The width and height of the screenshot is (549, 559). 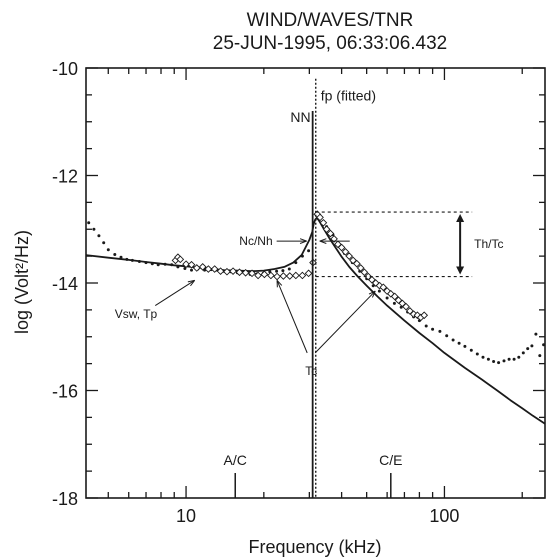 What do you see at coordinates (235, 460) in the screenshot?
I see `ac-label: A/C` at bounding box center [235, 460].